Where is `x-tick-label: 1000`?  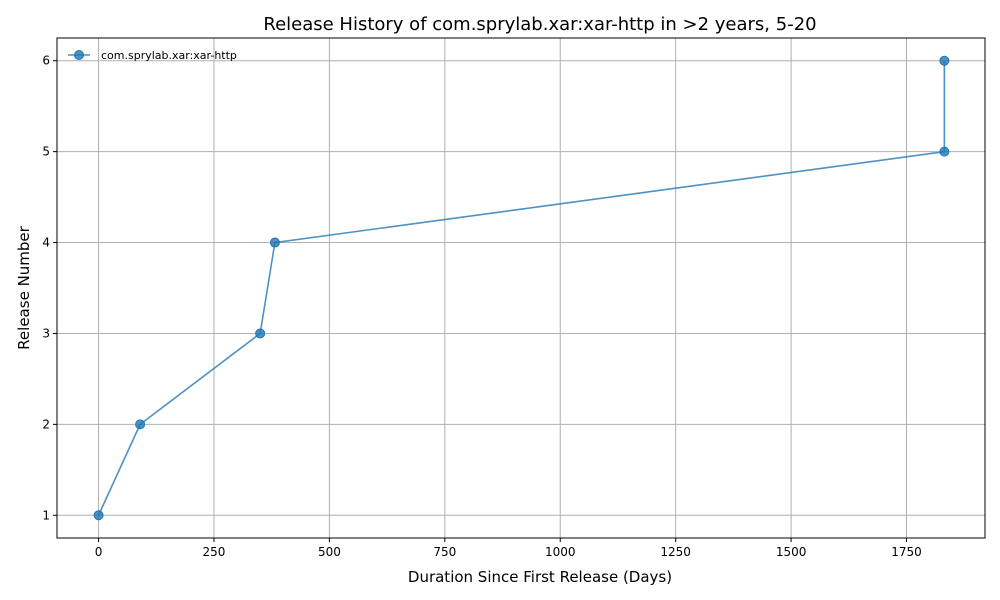 x-tick-label: 1000 is located at coordinates (560, 552).